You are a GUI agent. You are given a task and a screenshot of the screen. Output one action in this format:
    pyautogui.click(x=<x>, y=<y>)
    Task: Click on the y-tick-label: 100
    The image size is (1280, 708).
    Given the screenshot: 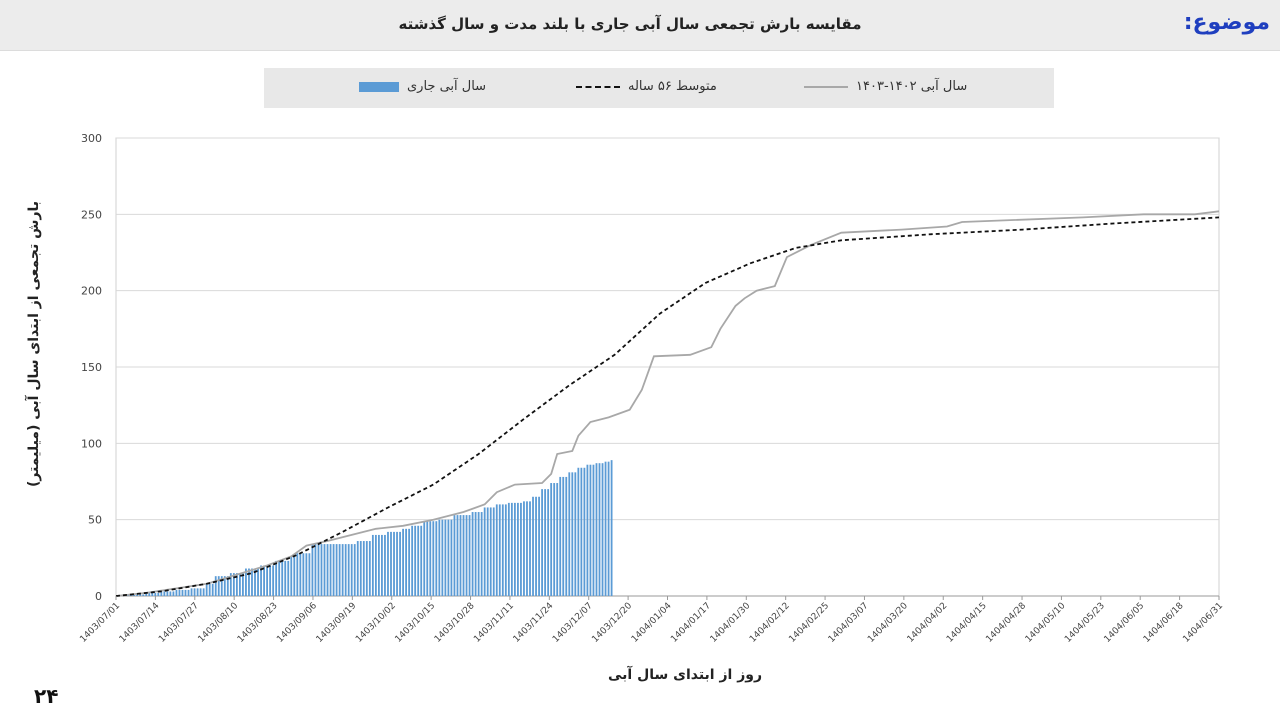 What is the action you would take?
    pyautogui.click(x=91, y=443)
    